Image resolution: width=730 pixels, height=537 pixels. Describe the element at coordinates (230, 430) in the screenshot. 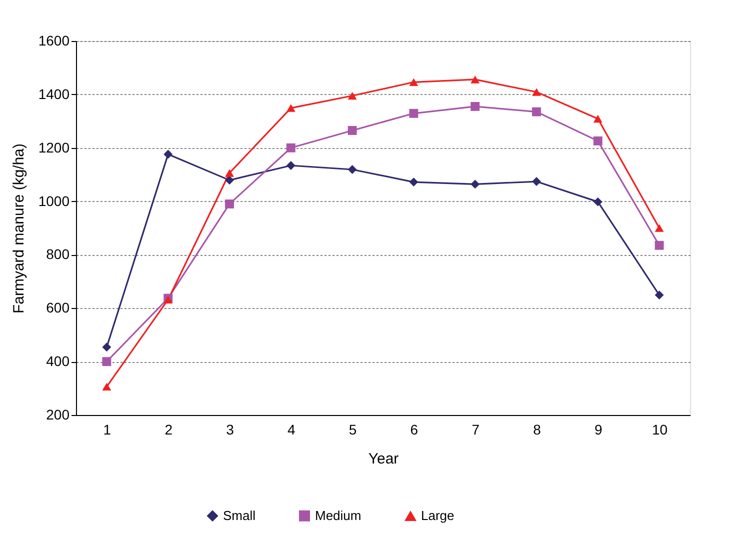

I see `x-tick-label: 3` at that location.